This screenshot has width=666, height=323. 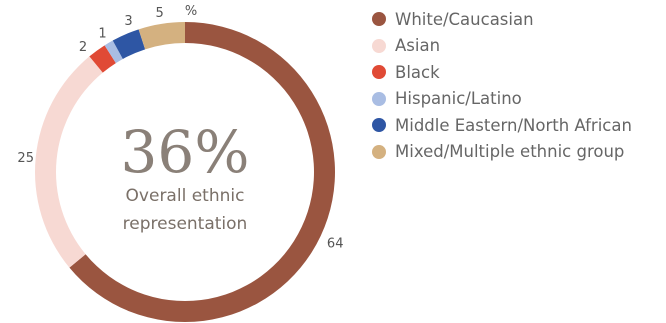 What do you see at coordinates (502, 46) in the screenshot?
I see `legend-item: Asian` at bounding box center [502, 46].